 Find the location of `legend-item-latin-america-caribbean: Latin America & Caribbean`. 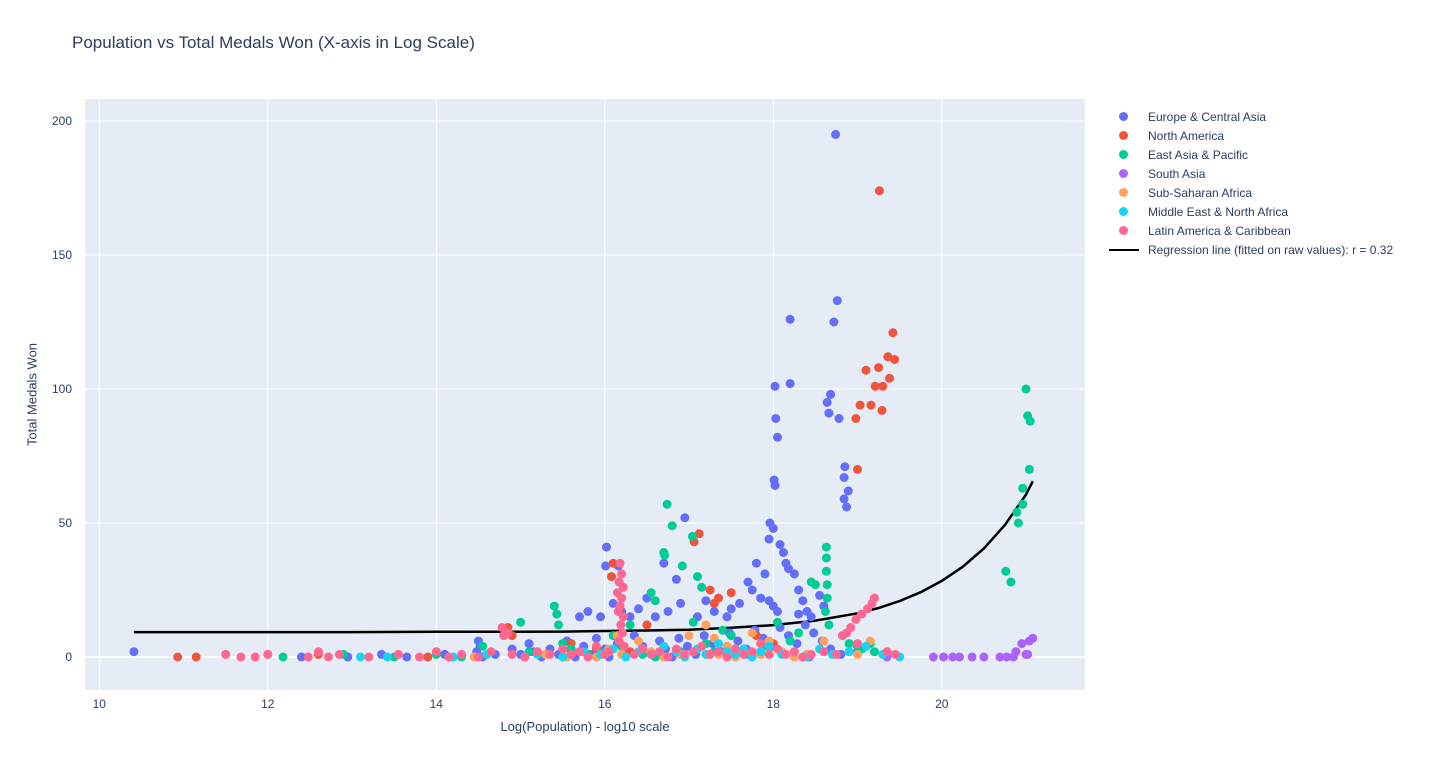

legend-item-latin-america-caribbean: Latin America & Caribbean is located at coordinates (1250, 230).